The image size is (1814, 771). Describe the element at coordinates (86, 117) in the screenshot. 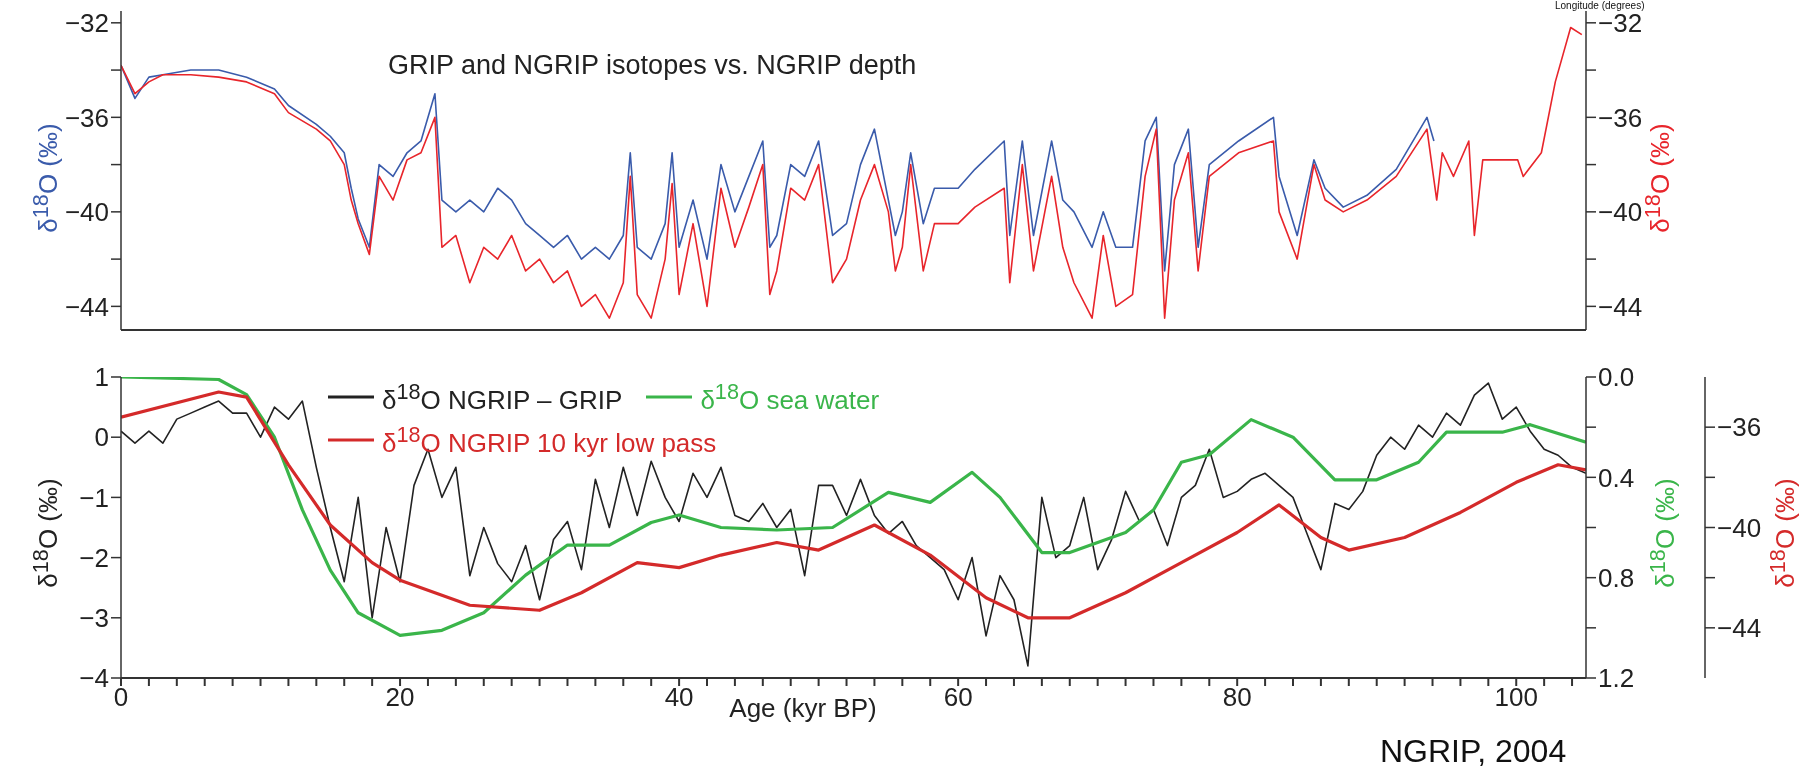

I see `y-tick-label: −36` at that location.